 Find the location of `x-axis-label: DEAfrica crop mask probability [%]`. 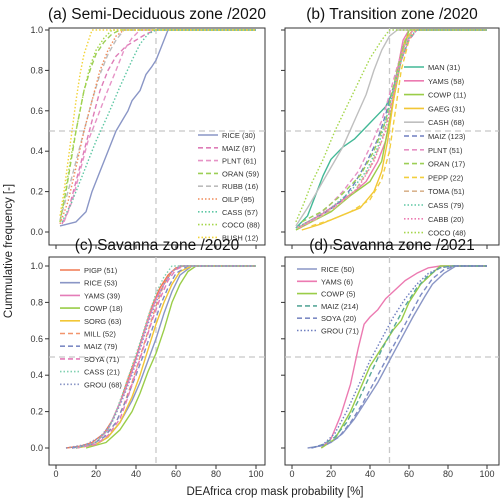

x-axis-label: DEAfrica crop mask probability [%] is located at coordinates (274, 492).